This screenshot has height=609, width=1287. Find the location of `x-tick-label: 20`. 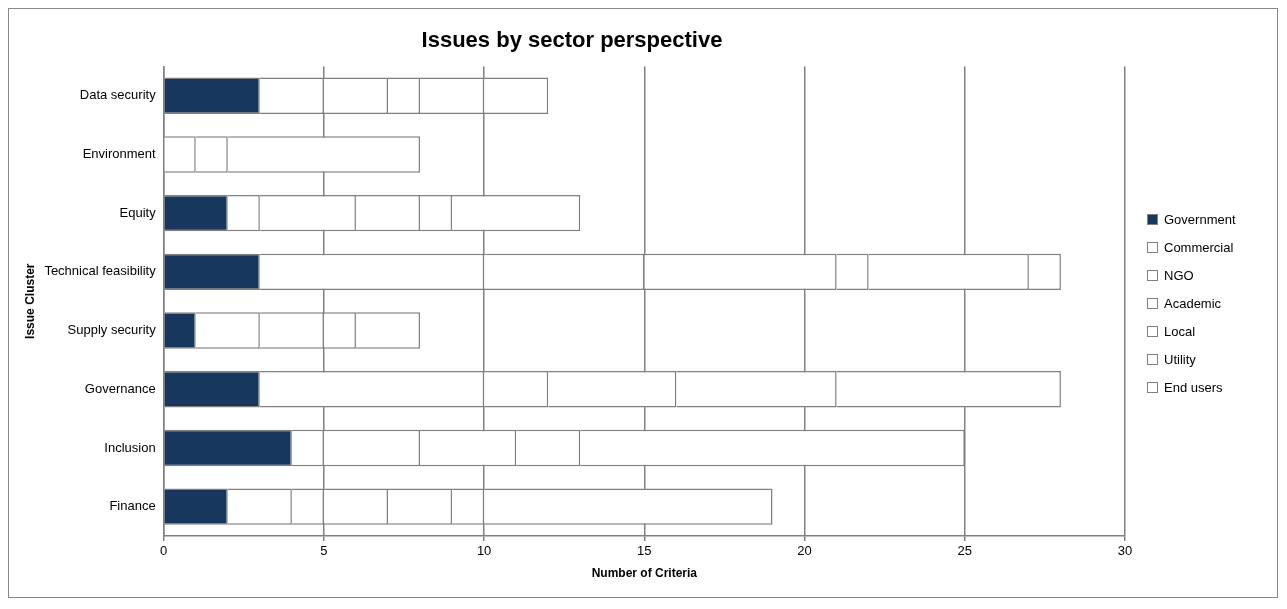

x-tick-label: 20 is located at coordinates (804, 551).